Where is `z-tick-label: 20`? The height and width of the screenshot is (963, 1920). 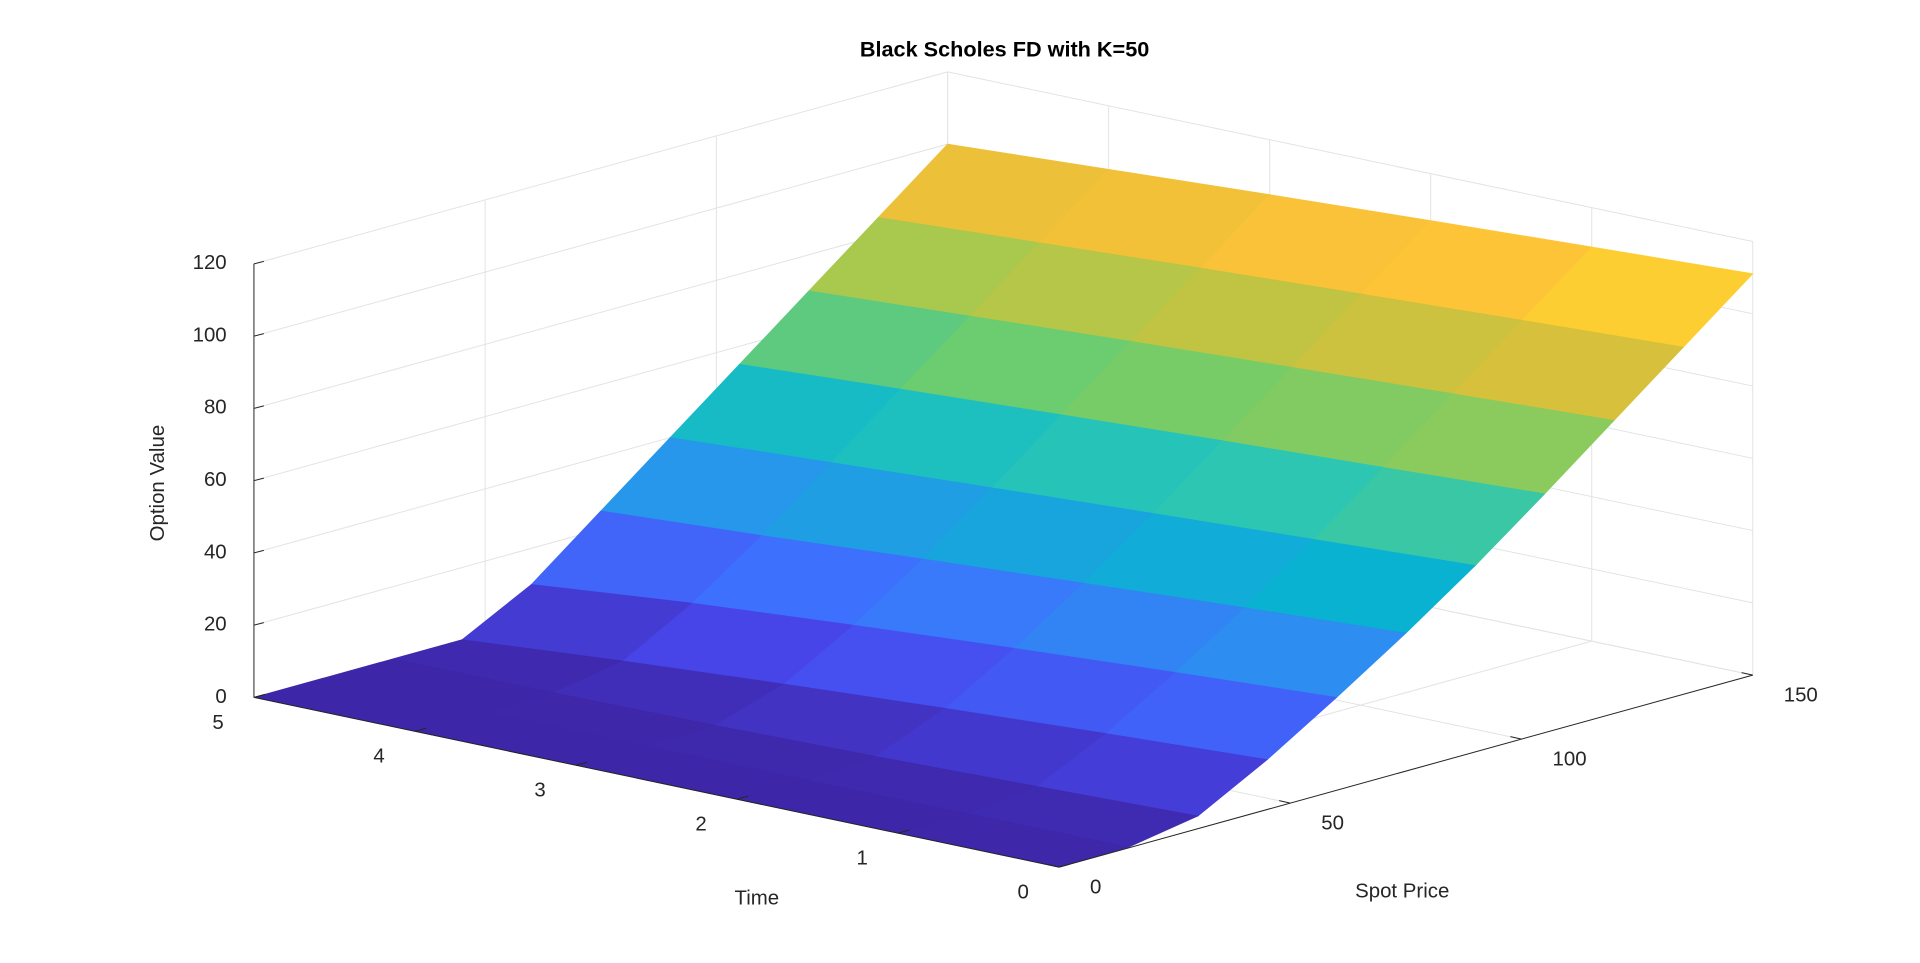
z-tick-label: 20 is located at coordinates (215, 625).